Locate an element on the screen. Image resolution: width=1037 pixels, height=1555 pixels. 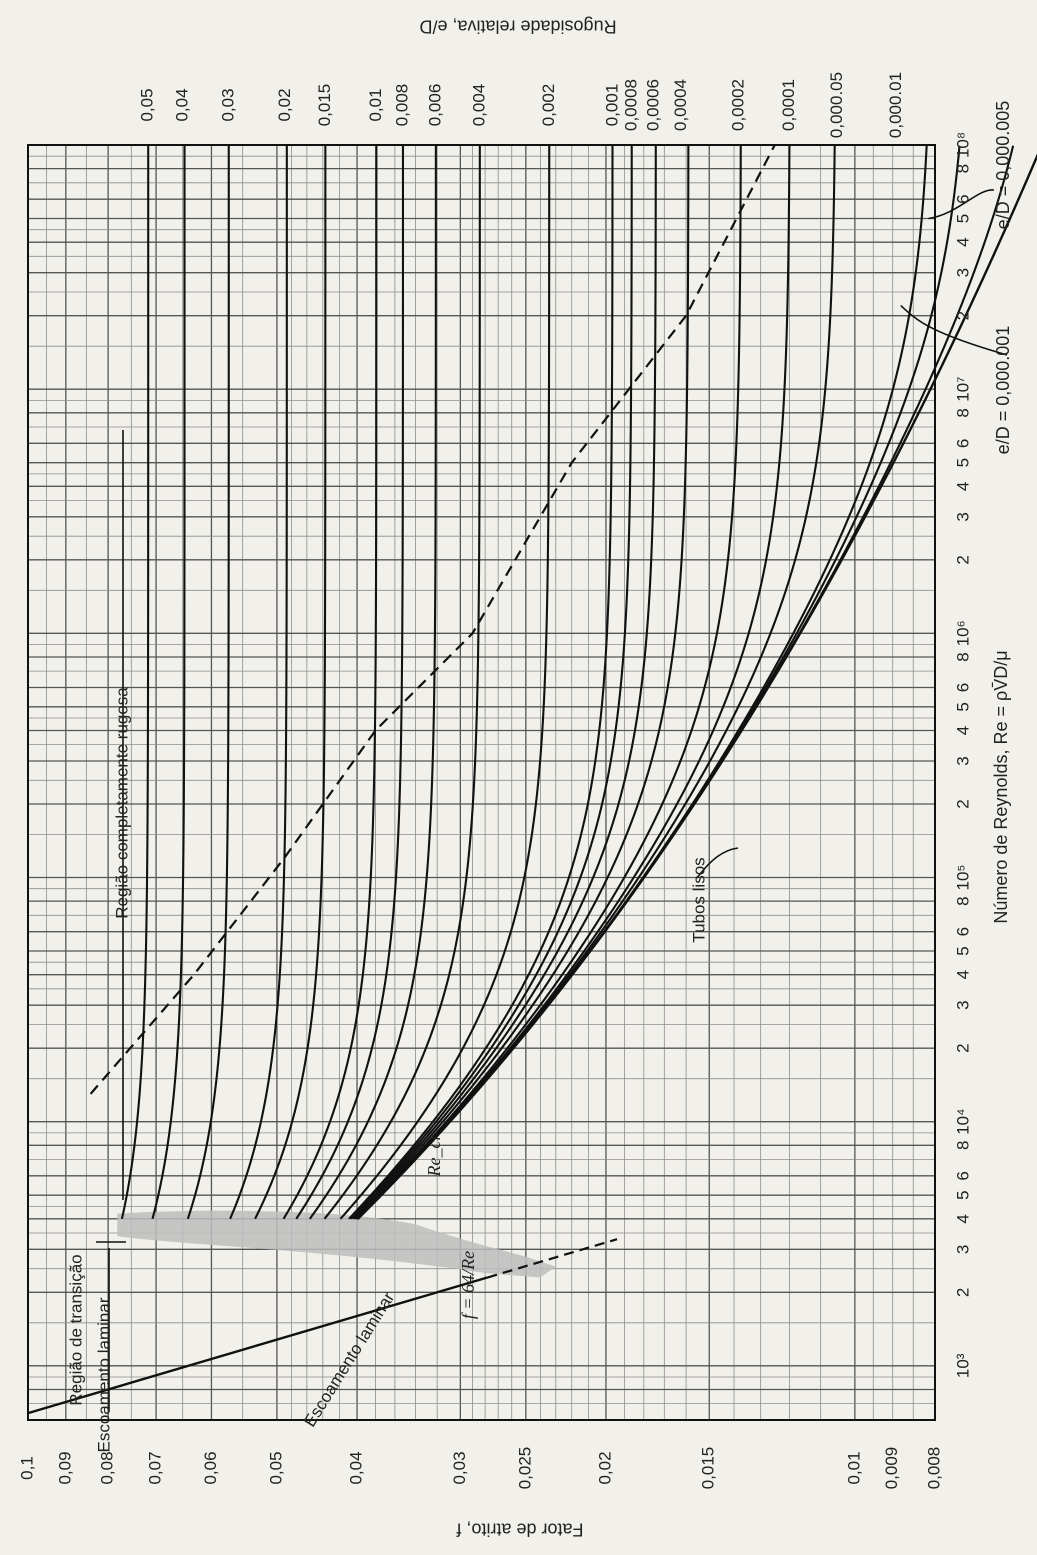
roughness-axis-tick-label: 0,0001 is located at coordinates (788, 105).